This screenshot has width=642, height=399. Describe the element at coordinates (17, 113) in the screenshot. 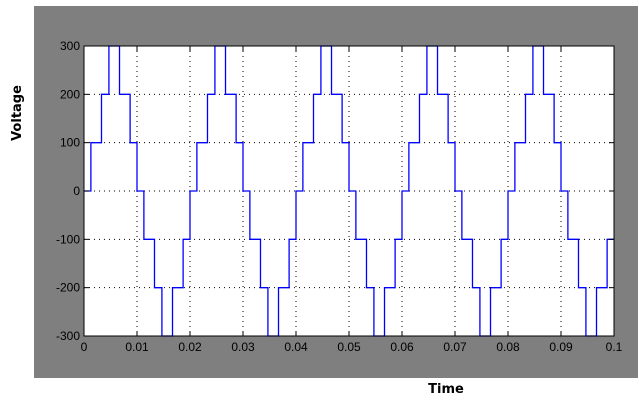

I see `y-axis-title: Voltage` at that location.